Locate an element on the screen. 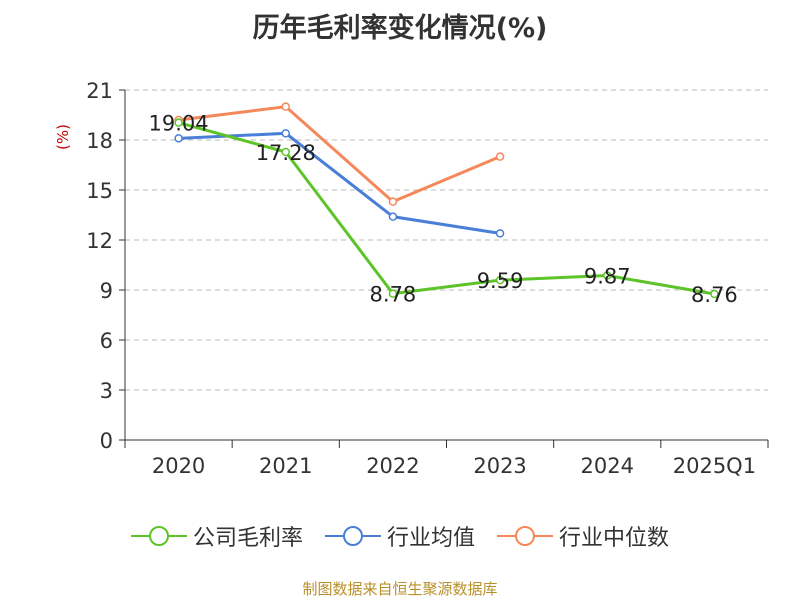 The height and width of the screenshot is (600, 800). legend-label: 行业中位数 is located at coordinates (614, 538).